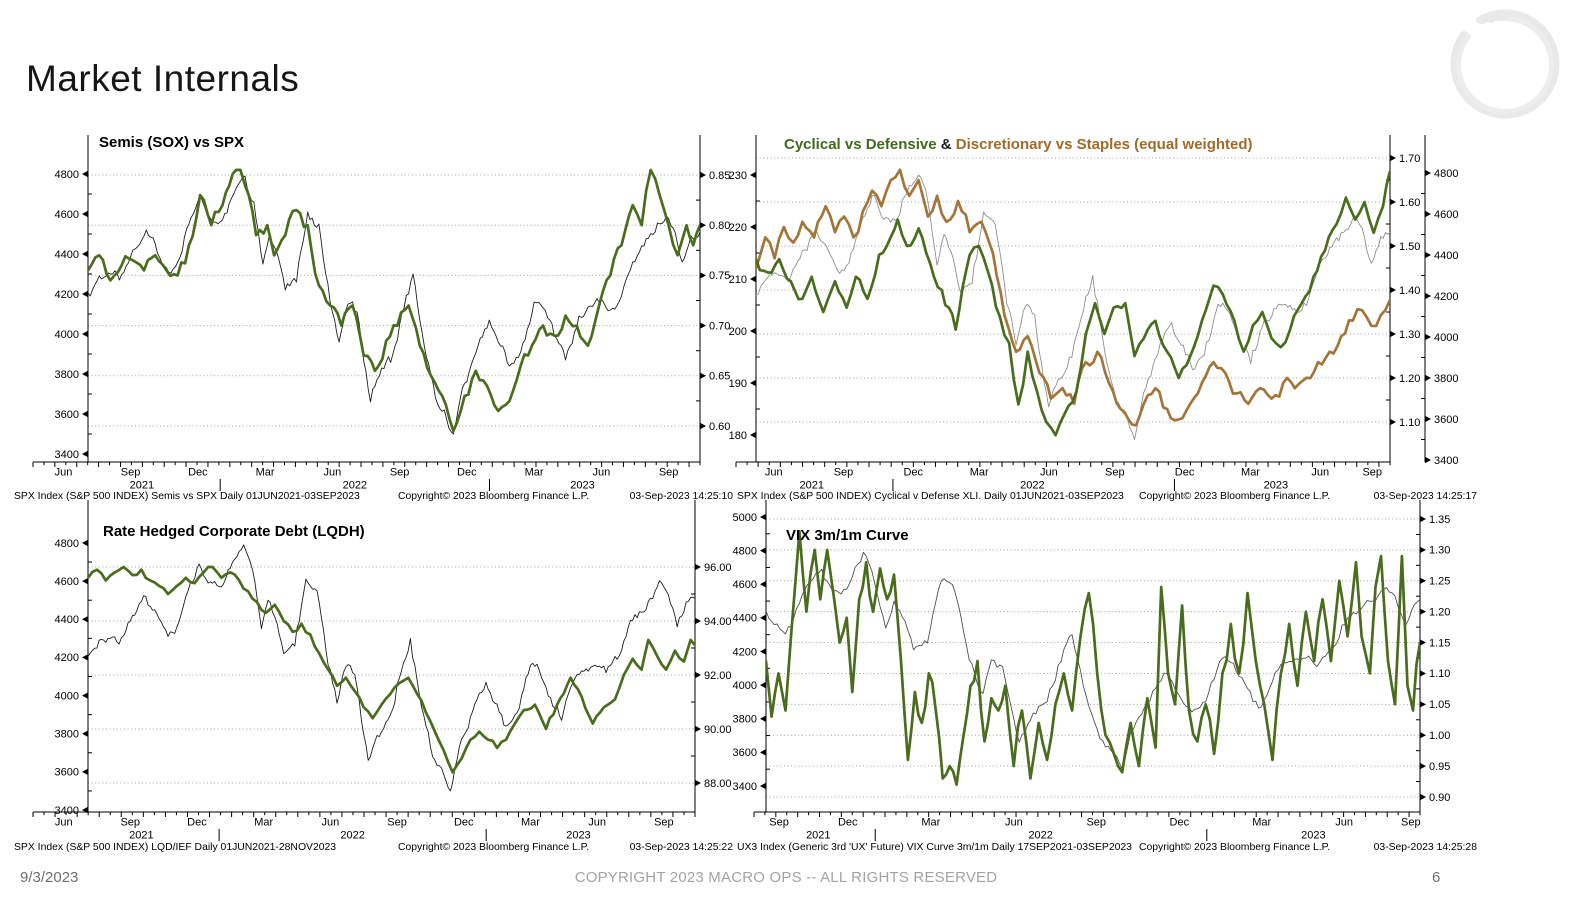 This screenshot has width=1572, height=900. I want to click on y-tick-label: 1.70, so click(1409, 159).